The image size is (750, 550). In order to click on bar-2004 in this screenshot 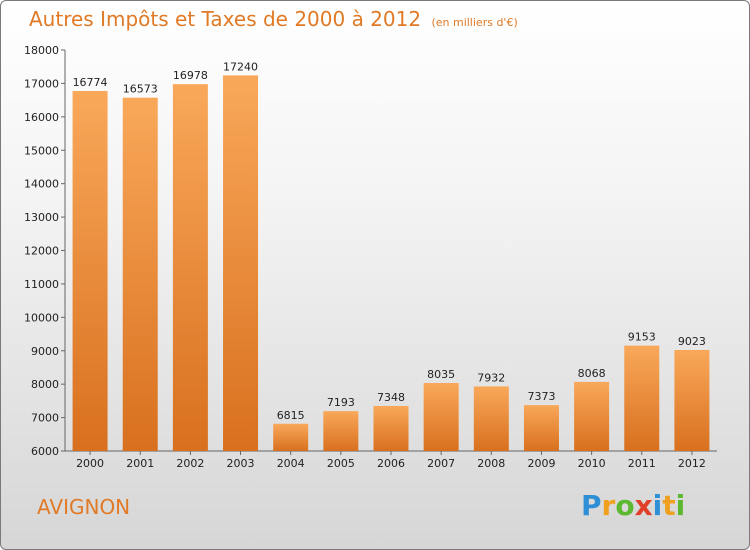, I will do `click(291, 437)`.